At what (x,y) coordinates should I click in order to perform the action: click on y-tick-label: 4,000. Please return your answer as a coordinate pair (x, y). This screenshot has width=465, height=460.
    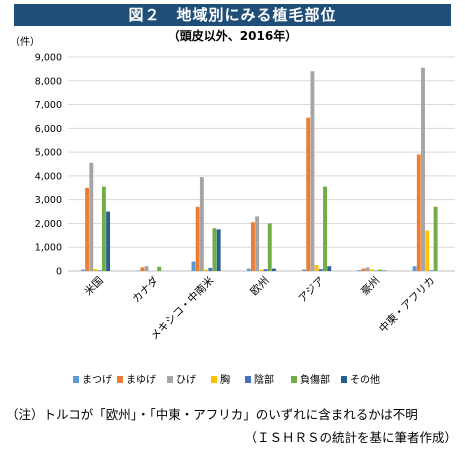
    Looking at the image, I should click on (48, 176).